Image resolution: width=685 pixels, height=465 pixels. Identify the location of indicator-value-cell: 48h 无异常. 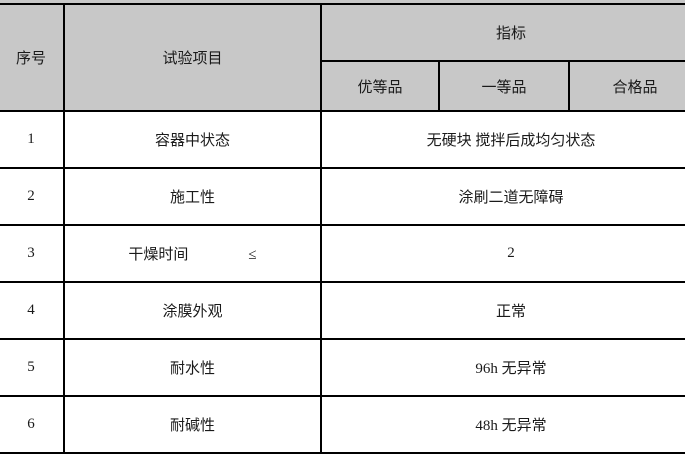
(502, 424).